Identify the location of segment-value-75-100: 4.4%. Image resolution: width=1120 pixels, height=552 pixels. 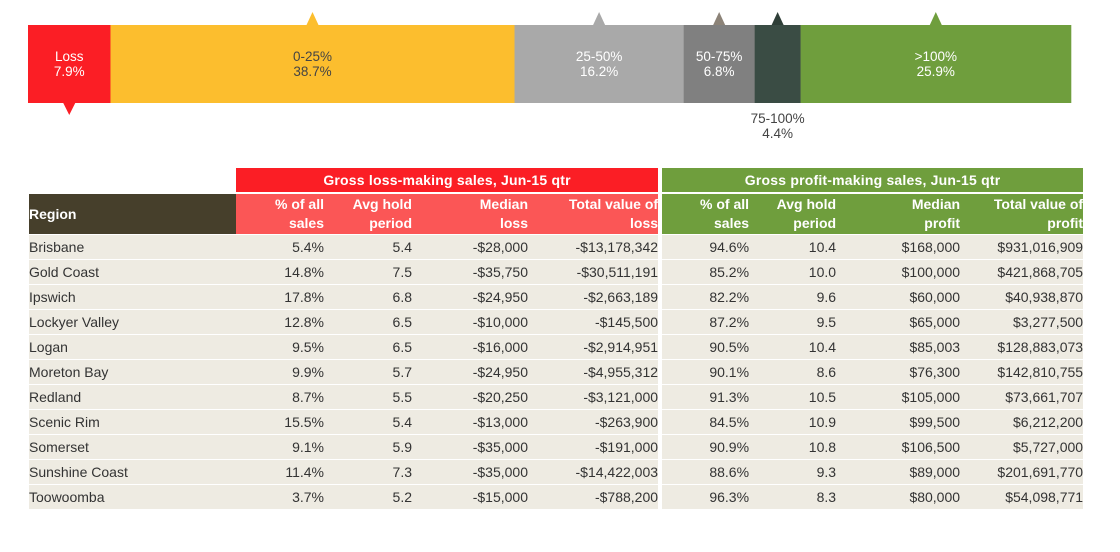
(777, 133).